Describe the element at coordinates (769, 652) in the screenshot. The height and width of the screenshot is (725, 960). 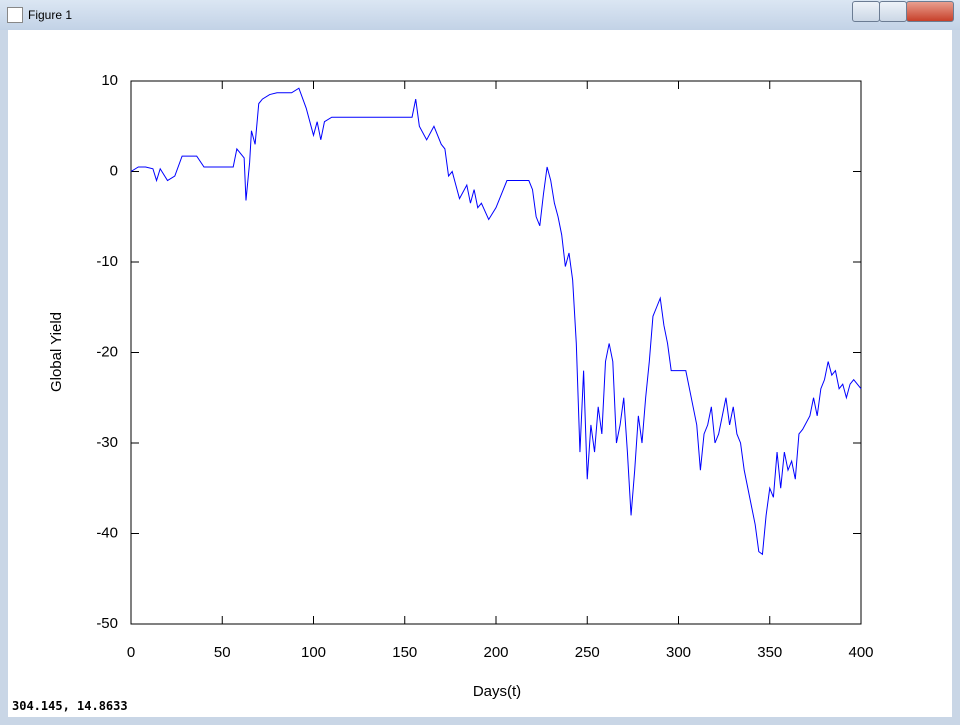
I see `x-tick-label: 350` at that location.